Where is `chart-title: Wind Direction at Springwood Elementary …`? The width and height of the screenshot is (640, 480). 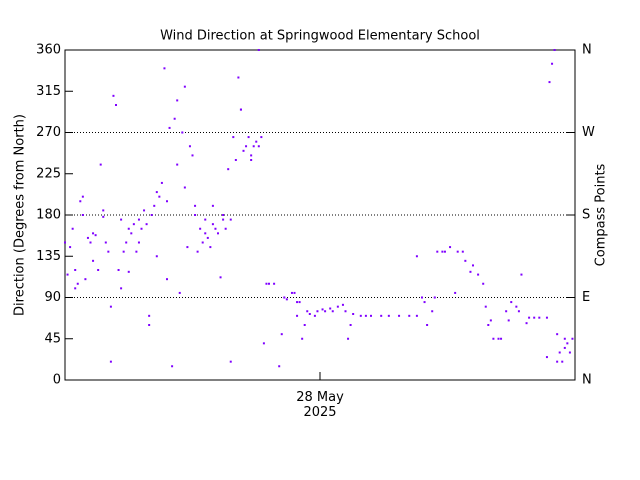 chart-title: Wind Direction at Springwood Elementary … is located at coordinates (320, 36).